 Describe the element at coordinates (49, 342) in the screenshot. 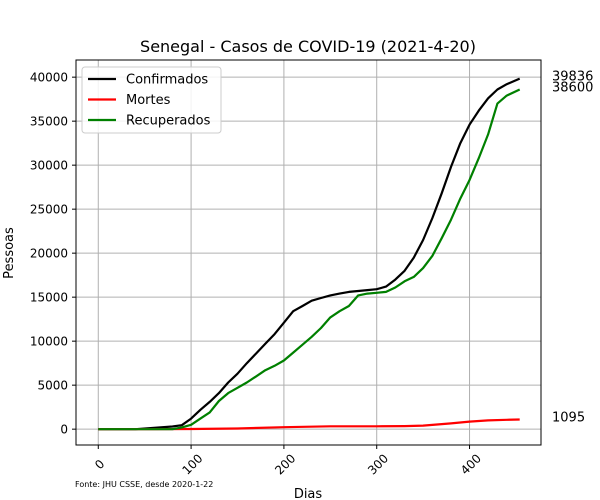

I see `y-tick-label: 10000` at that location.